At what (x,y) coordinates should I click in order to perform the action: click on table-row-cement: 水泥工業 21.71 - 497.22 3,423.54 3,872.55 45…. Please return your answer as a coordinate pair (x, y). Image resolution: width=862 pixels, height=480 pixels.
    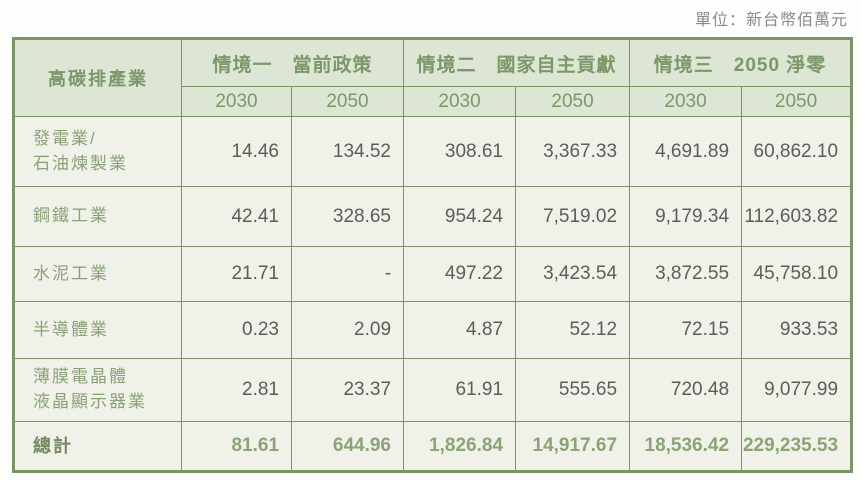
    Looking at the image, I should click on (433, 274).